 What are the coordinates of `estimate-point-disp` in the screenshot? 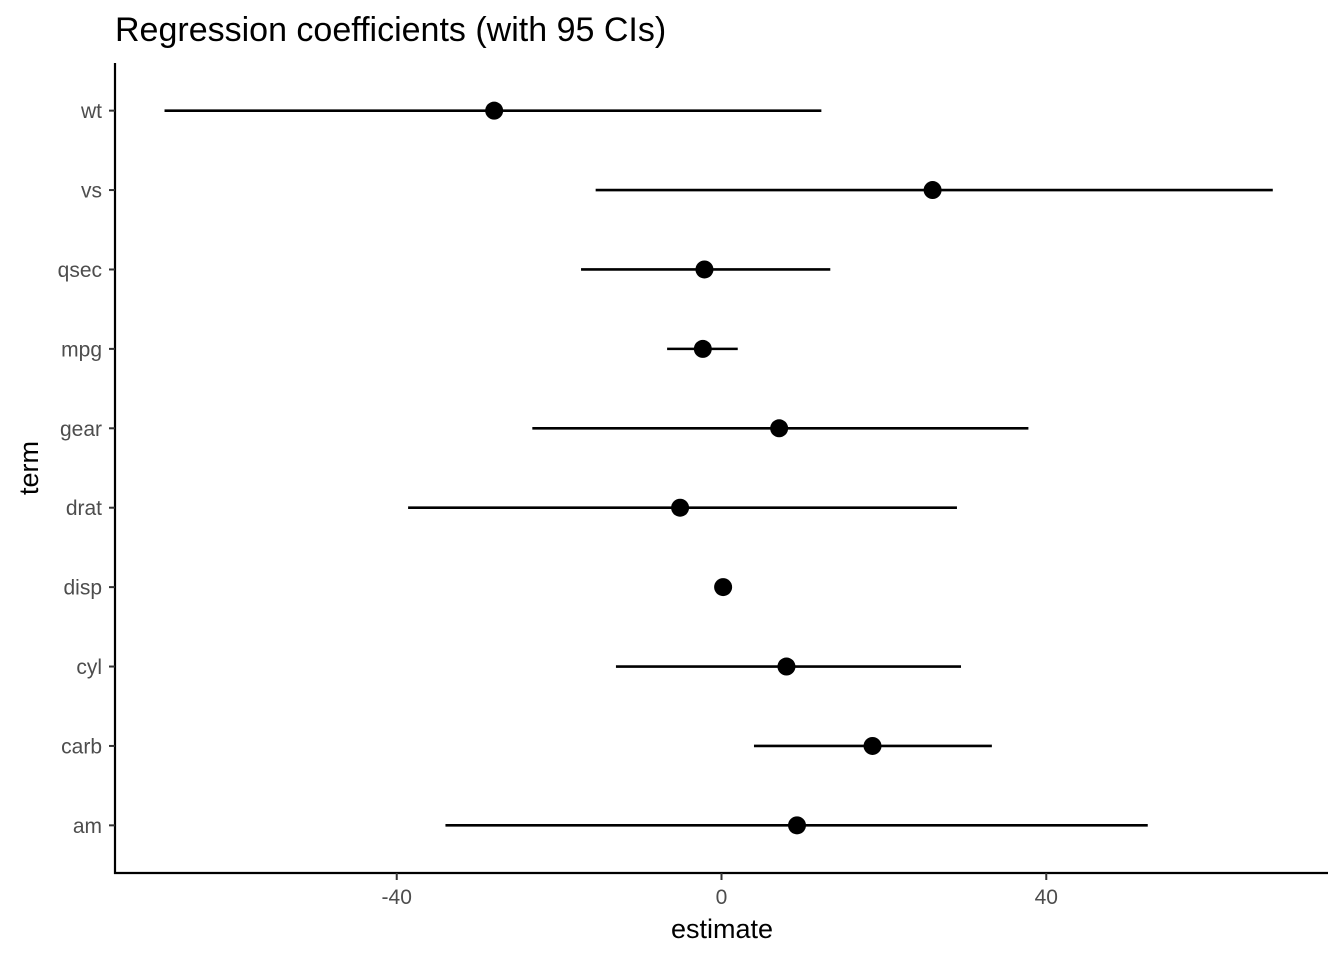 It's located at (723, 587).